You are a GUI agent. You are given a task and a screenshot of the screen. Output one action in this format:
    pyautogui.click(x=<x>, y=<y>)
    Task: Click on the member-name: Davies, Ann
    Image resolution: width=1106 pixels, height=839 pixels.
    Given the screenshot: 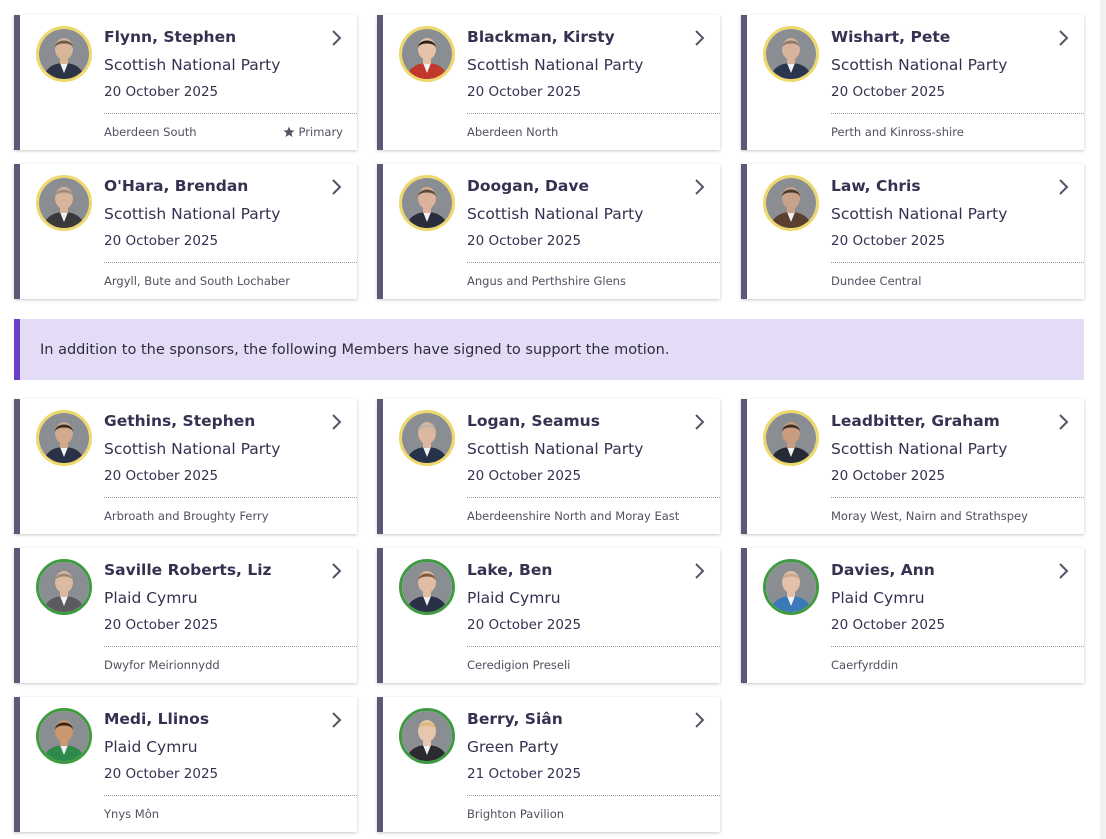 What is the action you would take?
    pyautogui.click(x=883, y=570)
    